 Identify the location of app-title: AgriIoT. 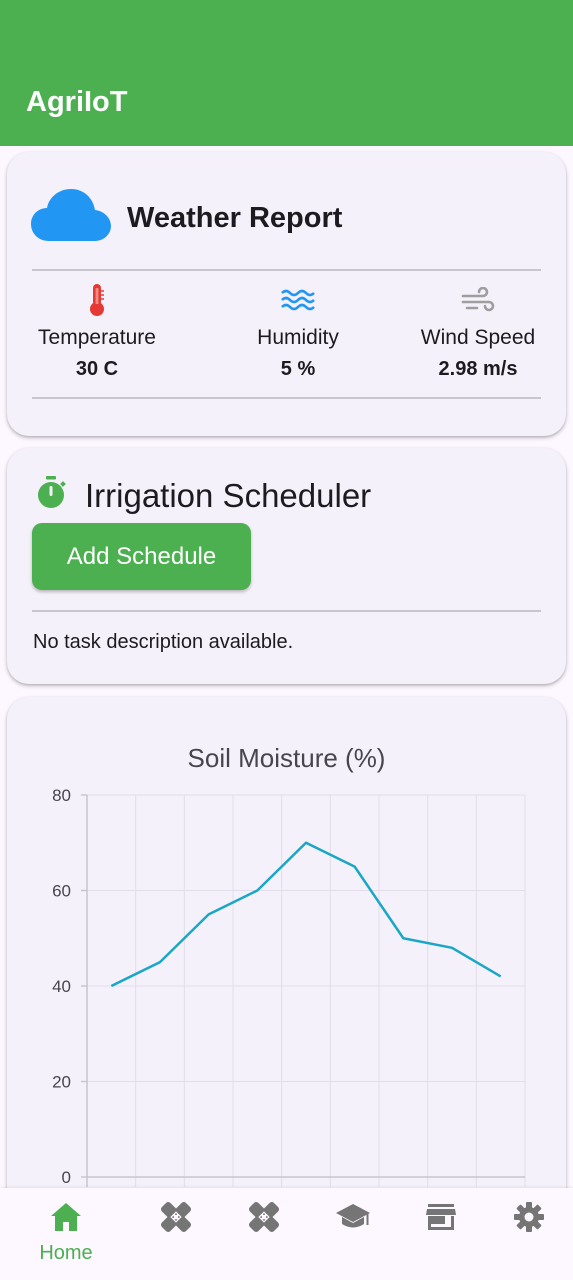
(77, 102).